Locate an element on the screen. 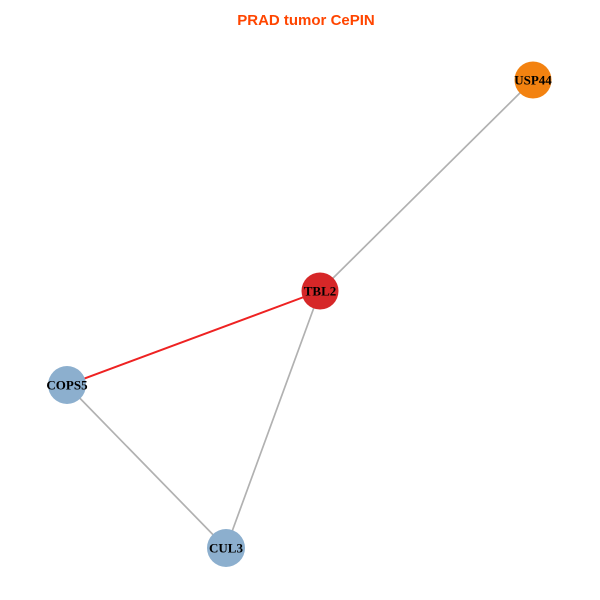 Image resolution: width=600 pixels, height=600 pixels. node-label-USP44: USP44 is located at coordinates (533, 80).